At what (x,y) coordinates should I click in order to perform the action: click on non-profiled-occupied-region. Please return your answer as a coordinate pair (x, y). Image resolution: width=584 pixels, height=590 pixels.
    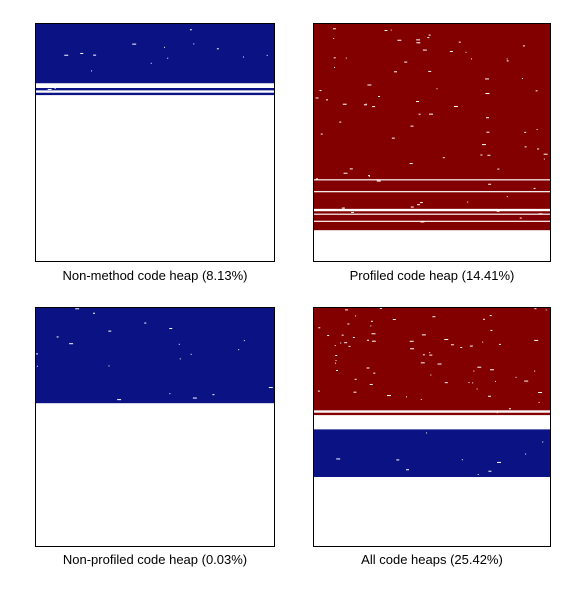
    Looking at the image, I should click on (155, 356).